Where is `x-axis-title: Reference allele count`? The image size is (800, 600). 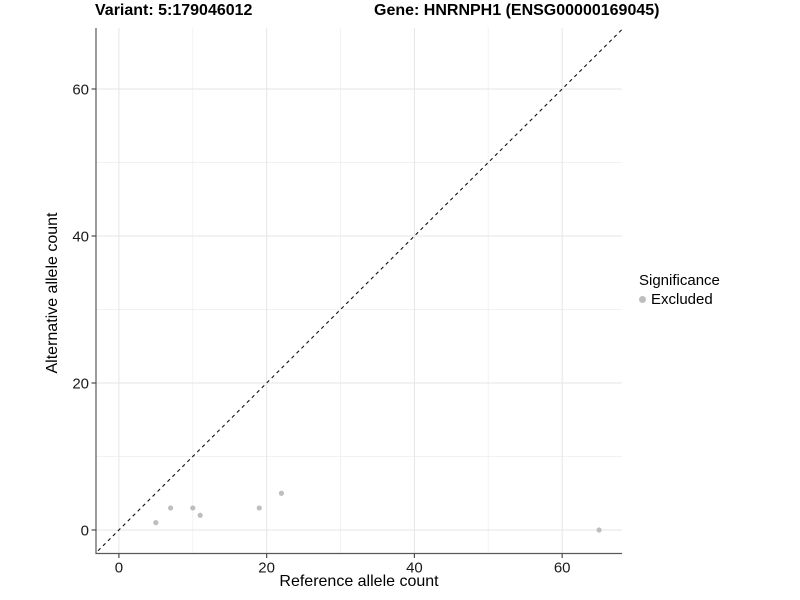 x-axis-title: Reference allele count is located at coordinates (359, 581).